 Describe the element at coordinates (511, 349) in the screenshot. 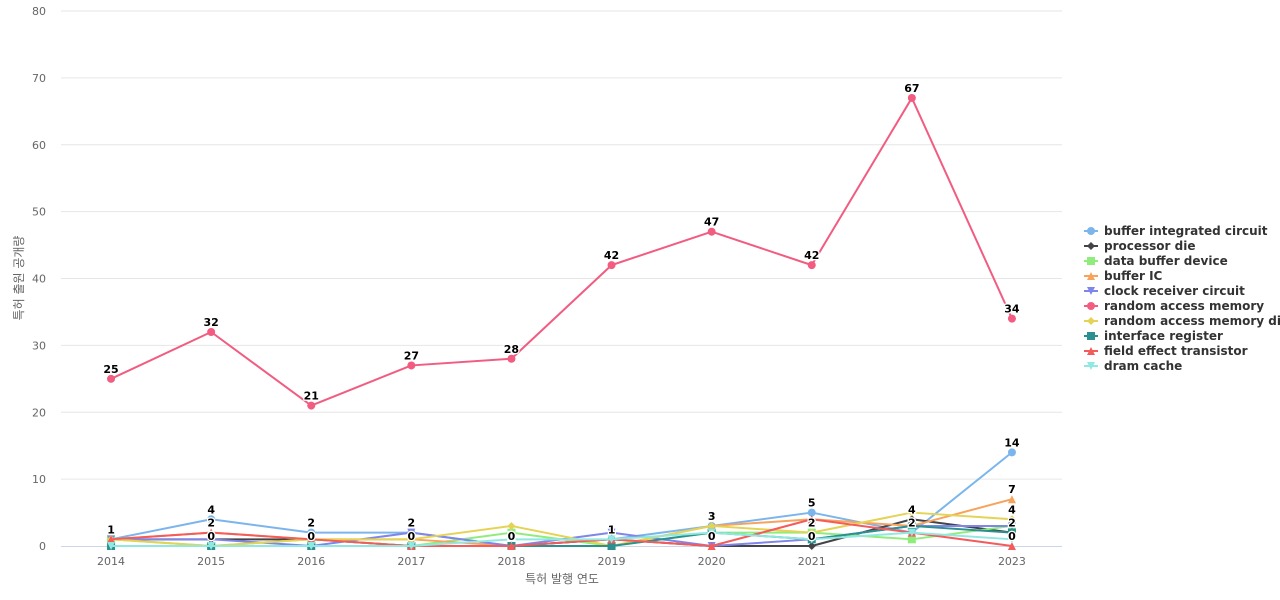

I see `data-label: 28` at that location.